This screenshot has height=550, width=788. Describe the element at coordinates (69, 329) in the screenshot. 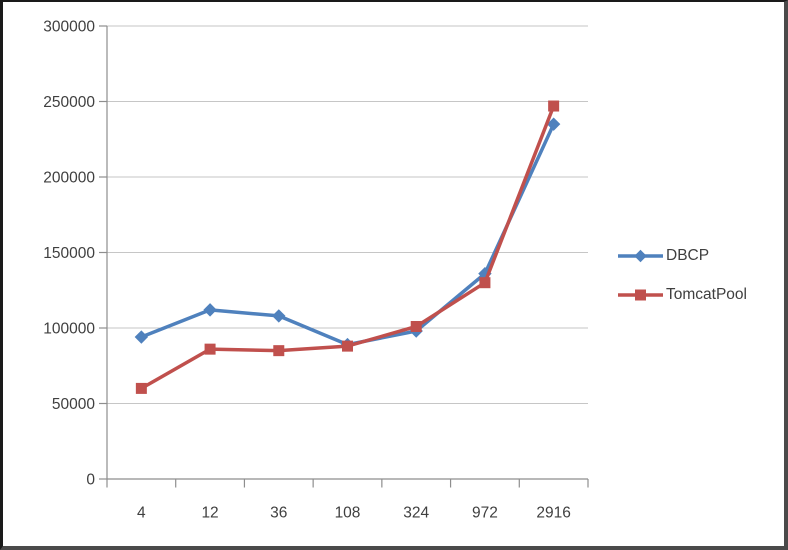

I see `svg-text: 100000` at that location.